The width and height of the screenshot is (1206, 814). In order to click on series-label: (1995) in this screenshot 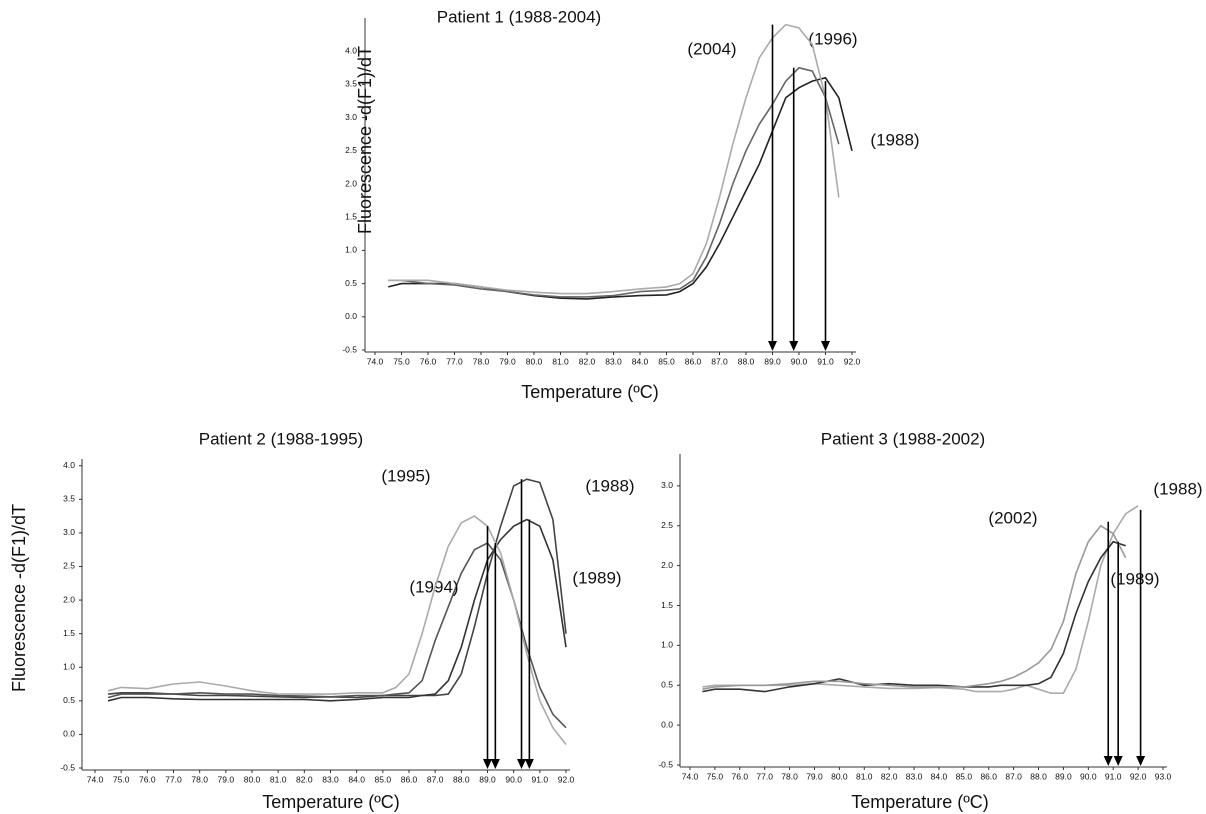, I will do `click(405, 475)`.